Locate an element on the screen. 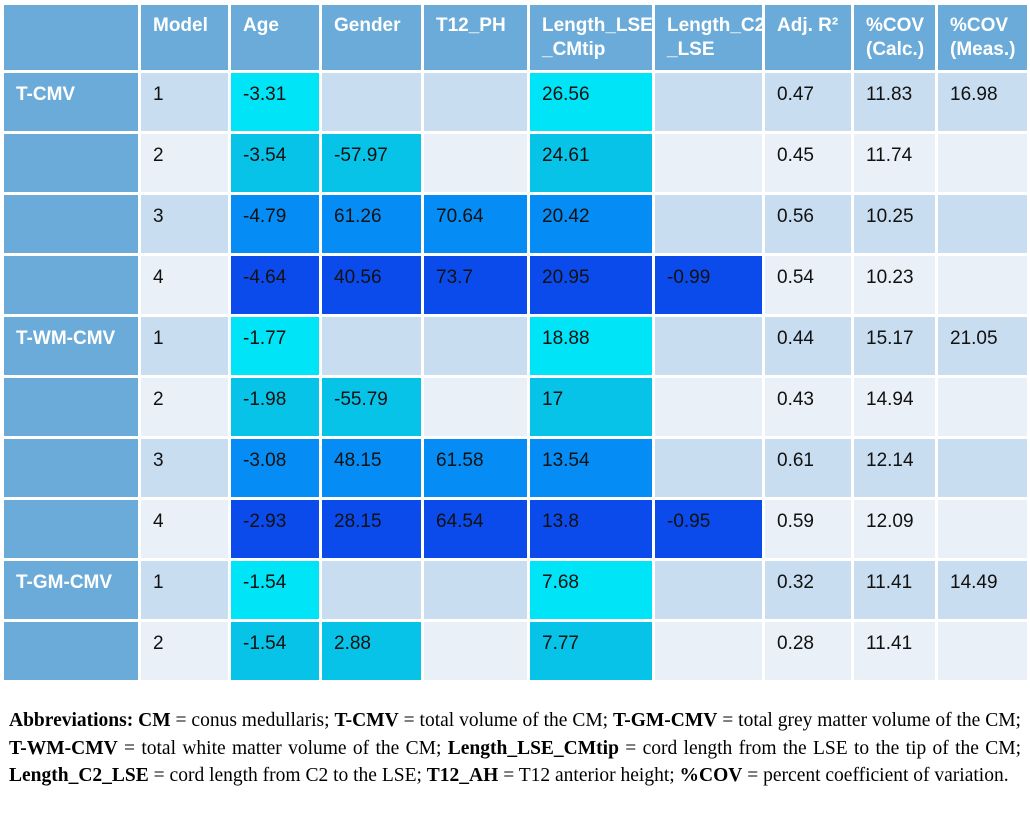 This screenshot has width=1030, height=826. cell-cov-calc: 10.23 is located at coordinates (894, 285).